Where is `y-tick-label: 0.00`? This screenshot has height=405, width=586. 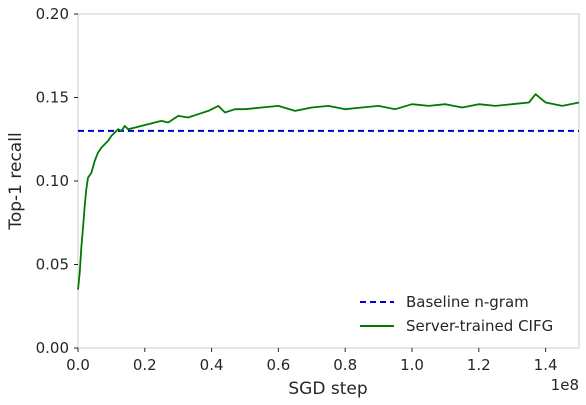
y-tick-label: 0.00 is located at coordinates (52, 348).